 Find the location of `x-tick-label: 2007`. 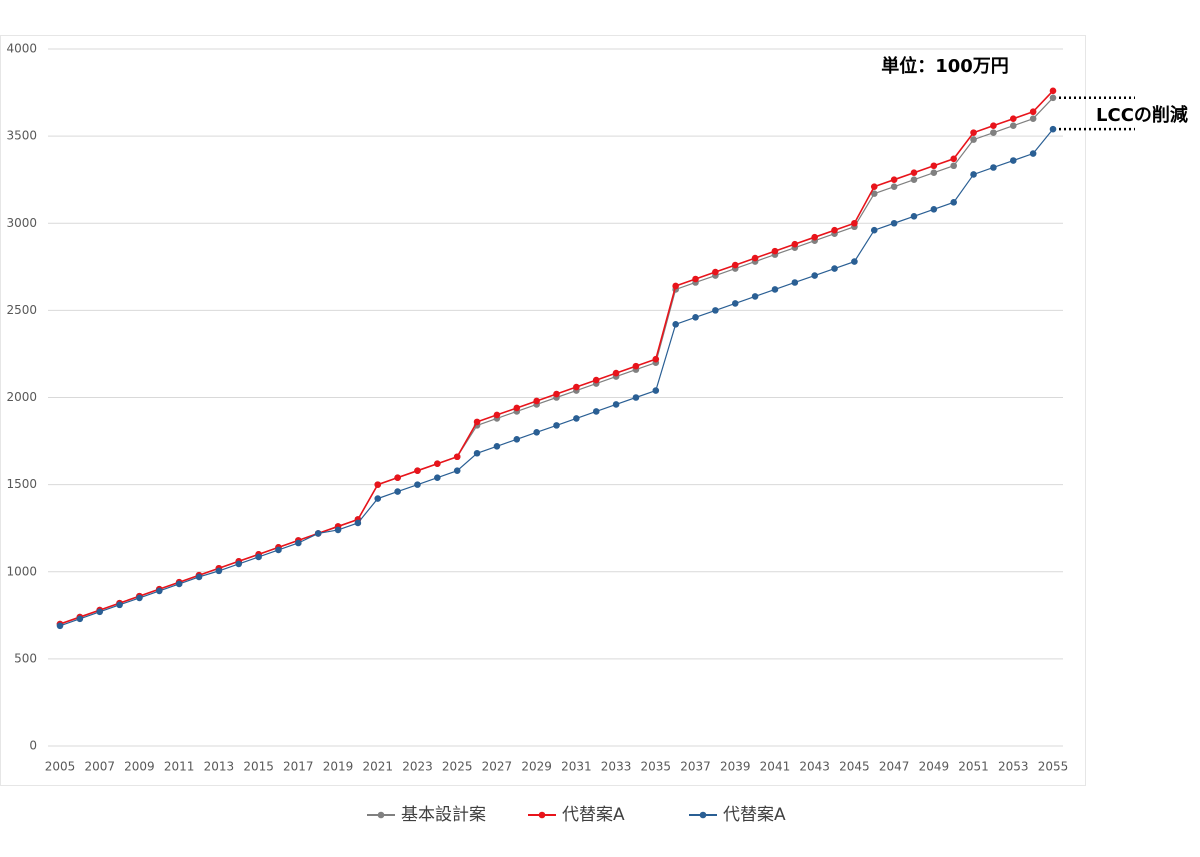

x-tick-label: 2007 is located at coordinates (99, 767).